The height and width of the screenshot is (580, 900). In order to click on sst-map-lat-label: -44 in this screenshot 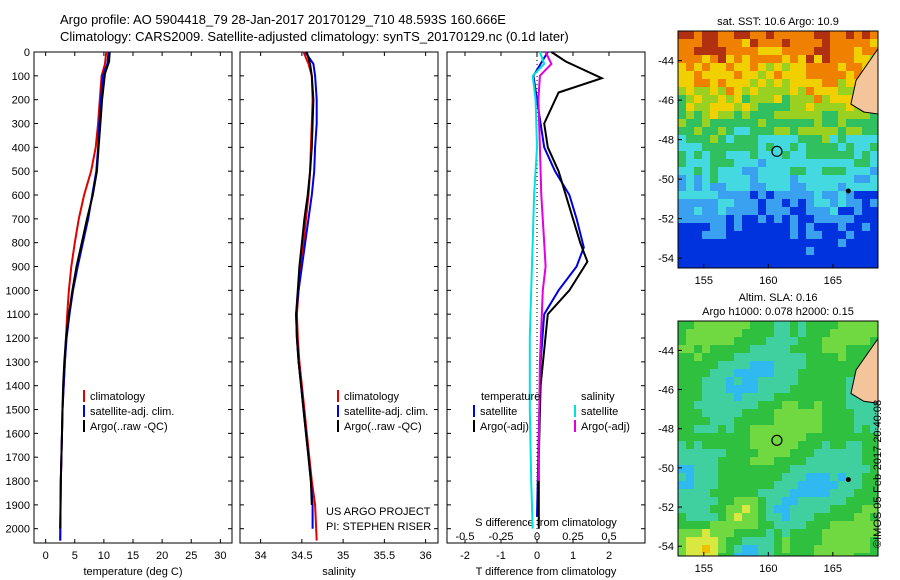, I will do `click(666, 62)`.